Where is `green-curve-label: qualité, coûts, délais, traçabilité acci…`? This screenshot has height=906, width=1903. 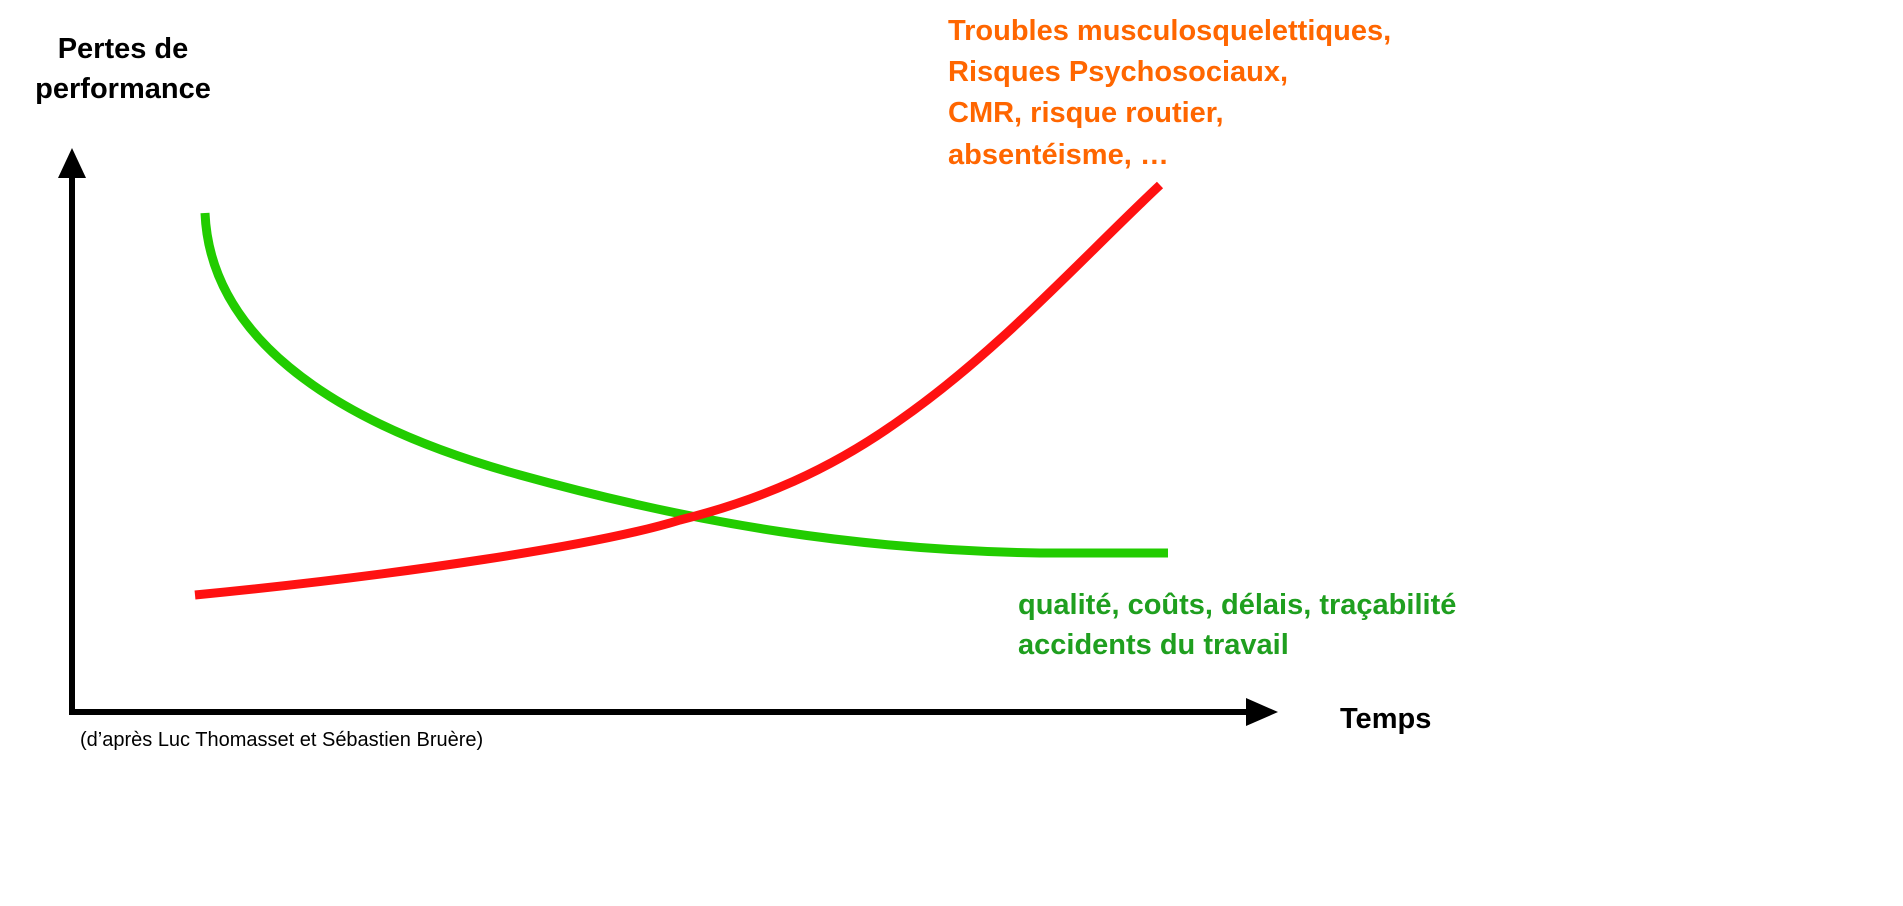
green-curve-label: qualité, coûts, délais, traçabilité acci… is located at coordinates (1237, 625).